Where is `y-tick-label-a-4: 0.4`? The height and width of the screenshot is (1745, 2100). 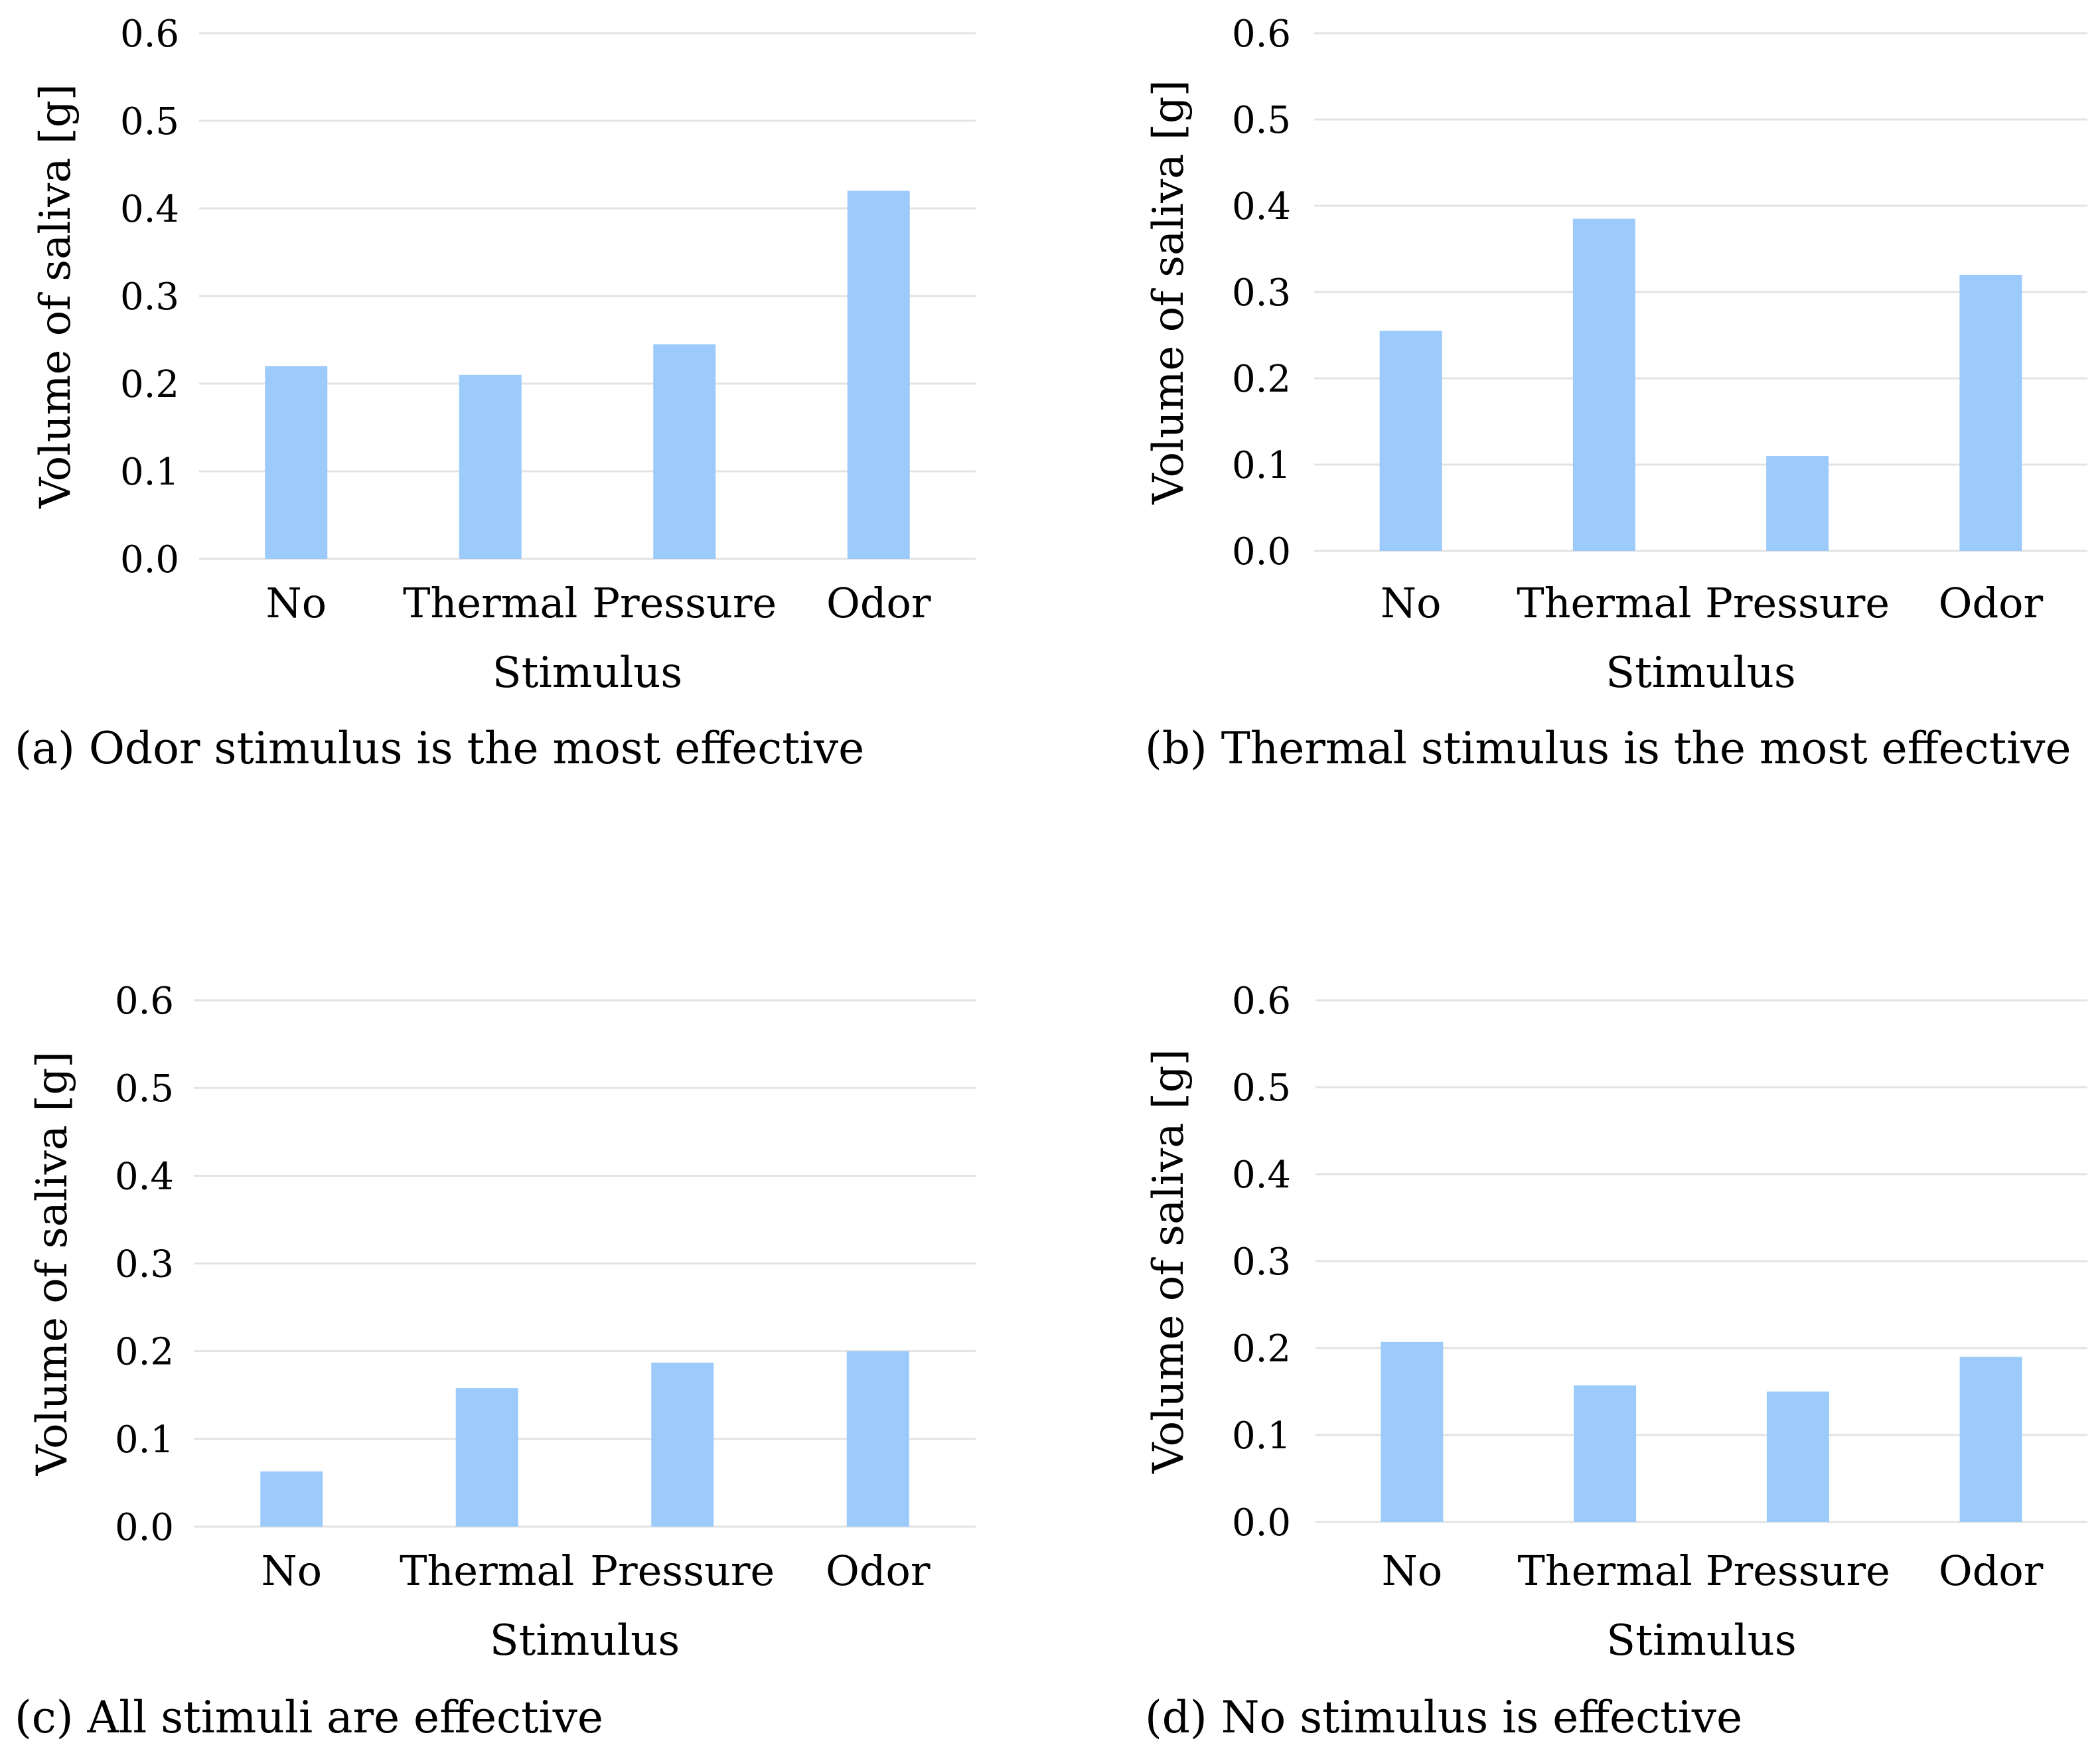
y-tick-label-a-4: 0.4 is located at coordinates (149, 209).